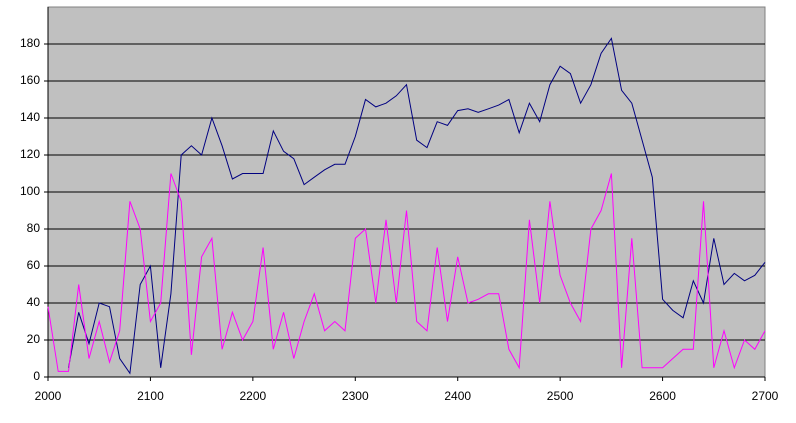 The width and height of the screenshot is (796, 423). Describe the element at coordinates (355, 396) in the screenshot. I see `x-tick-label: 2300` at that location.